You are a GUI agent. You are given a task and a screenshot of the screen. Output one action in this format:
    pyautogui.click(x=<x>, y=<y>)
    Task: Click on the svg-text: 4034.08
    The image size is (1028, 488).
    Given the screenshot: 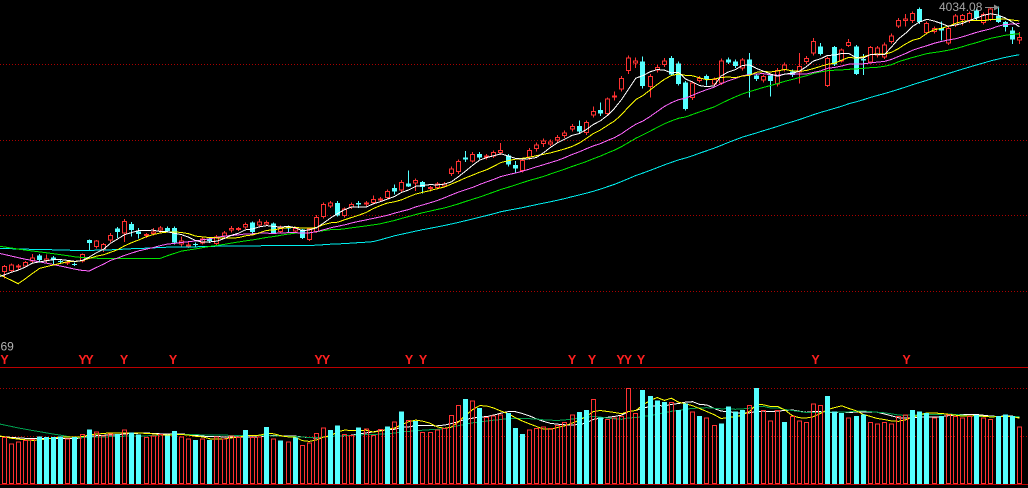 What is the action you would take?
    pyautogui.click(x=961, y=7)
    